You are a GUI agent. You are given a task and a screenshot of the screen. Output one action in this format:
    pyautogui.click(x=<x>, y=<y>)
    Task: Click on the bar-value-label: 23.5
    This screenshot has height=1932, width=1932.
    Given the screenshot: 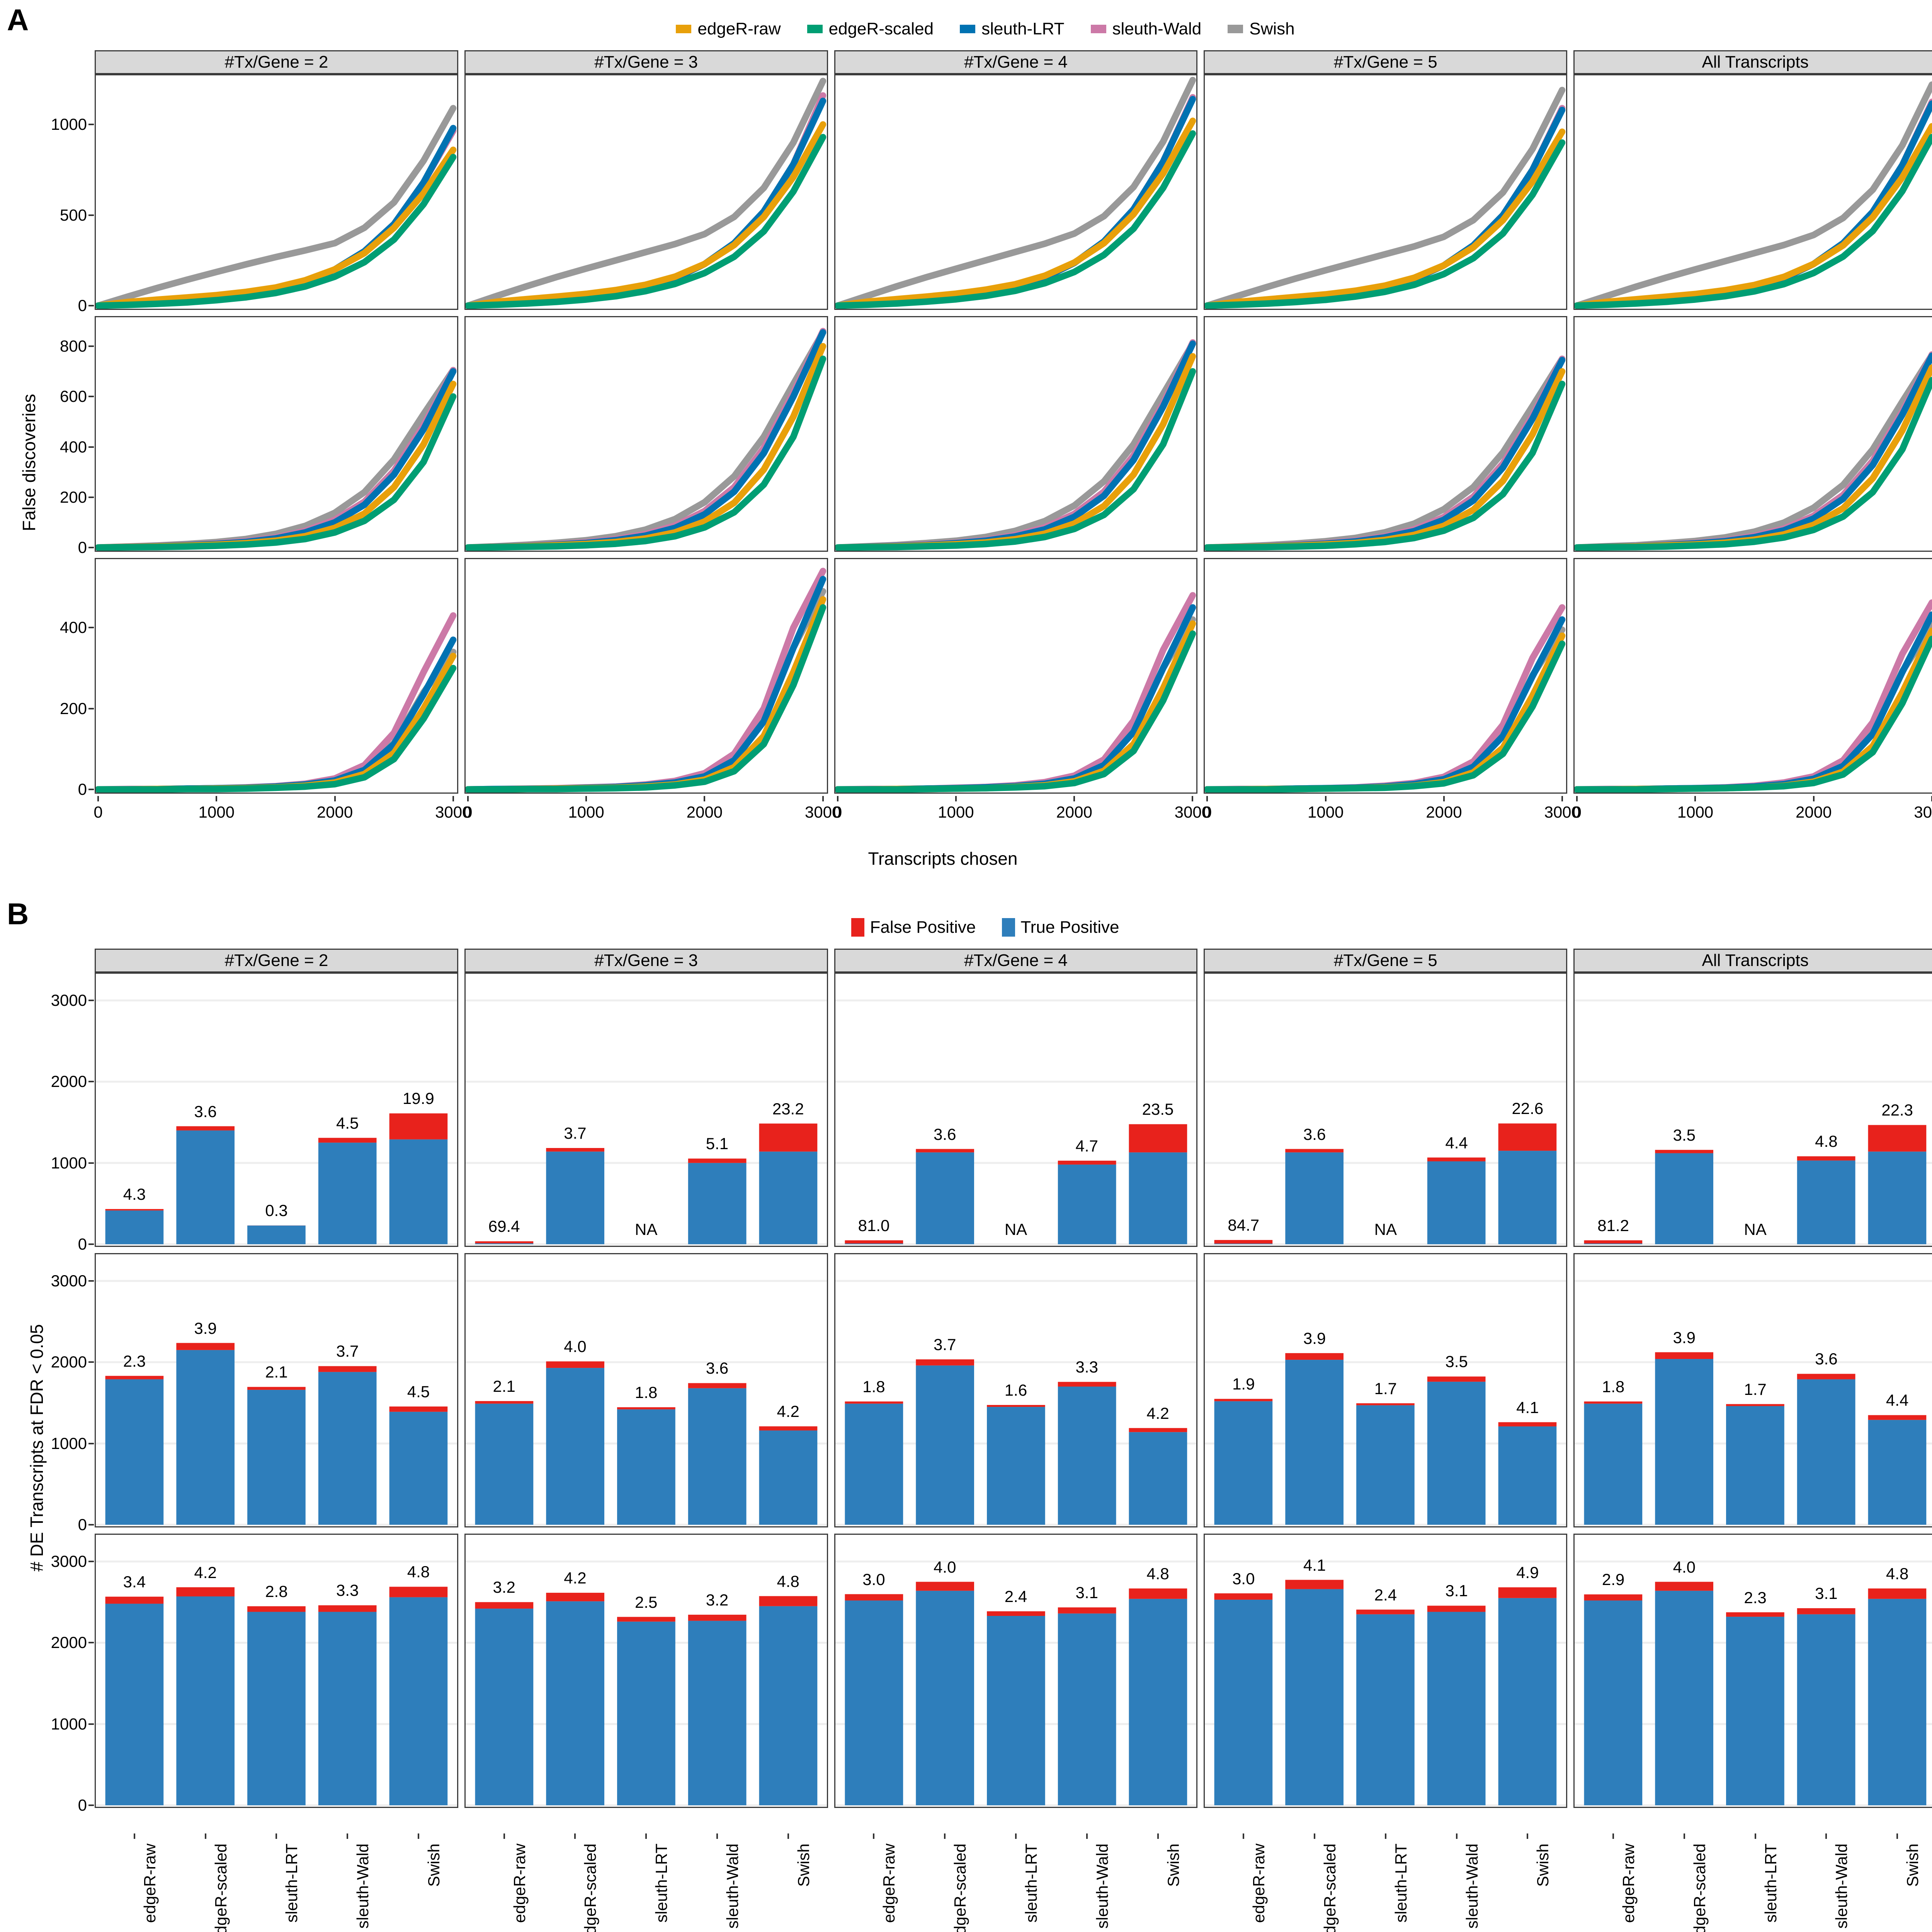 What is the action you would take?
    pyautogui.click(x=1158, y=1109)
    